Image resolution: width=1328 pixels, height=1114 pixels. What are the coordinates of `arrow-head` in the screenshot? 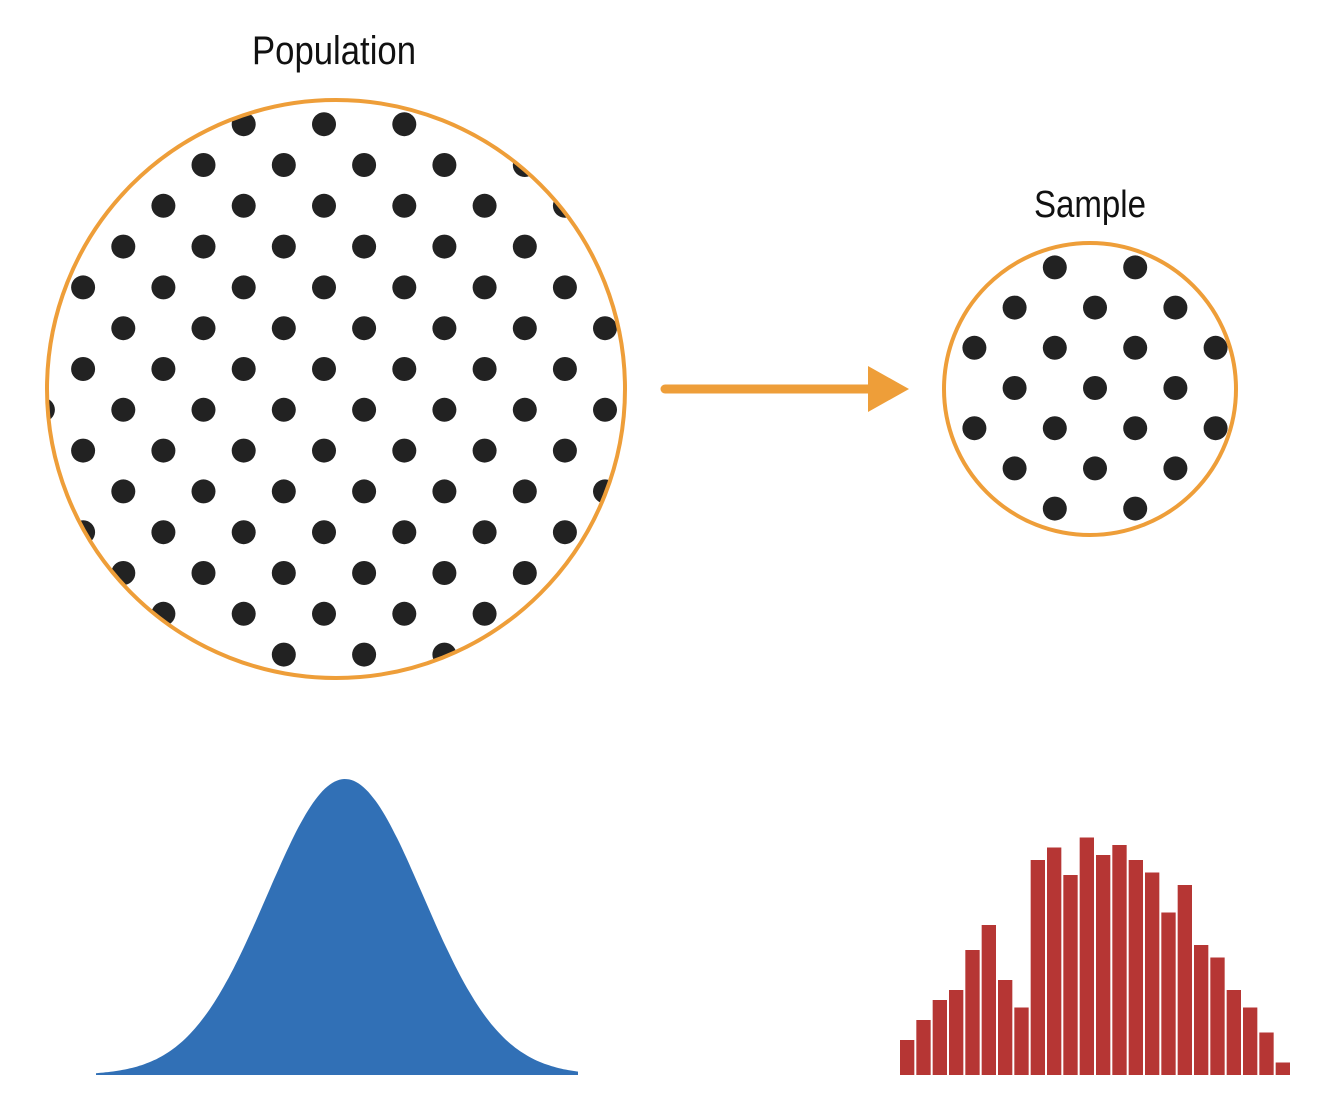 It's located at (888, 389).